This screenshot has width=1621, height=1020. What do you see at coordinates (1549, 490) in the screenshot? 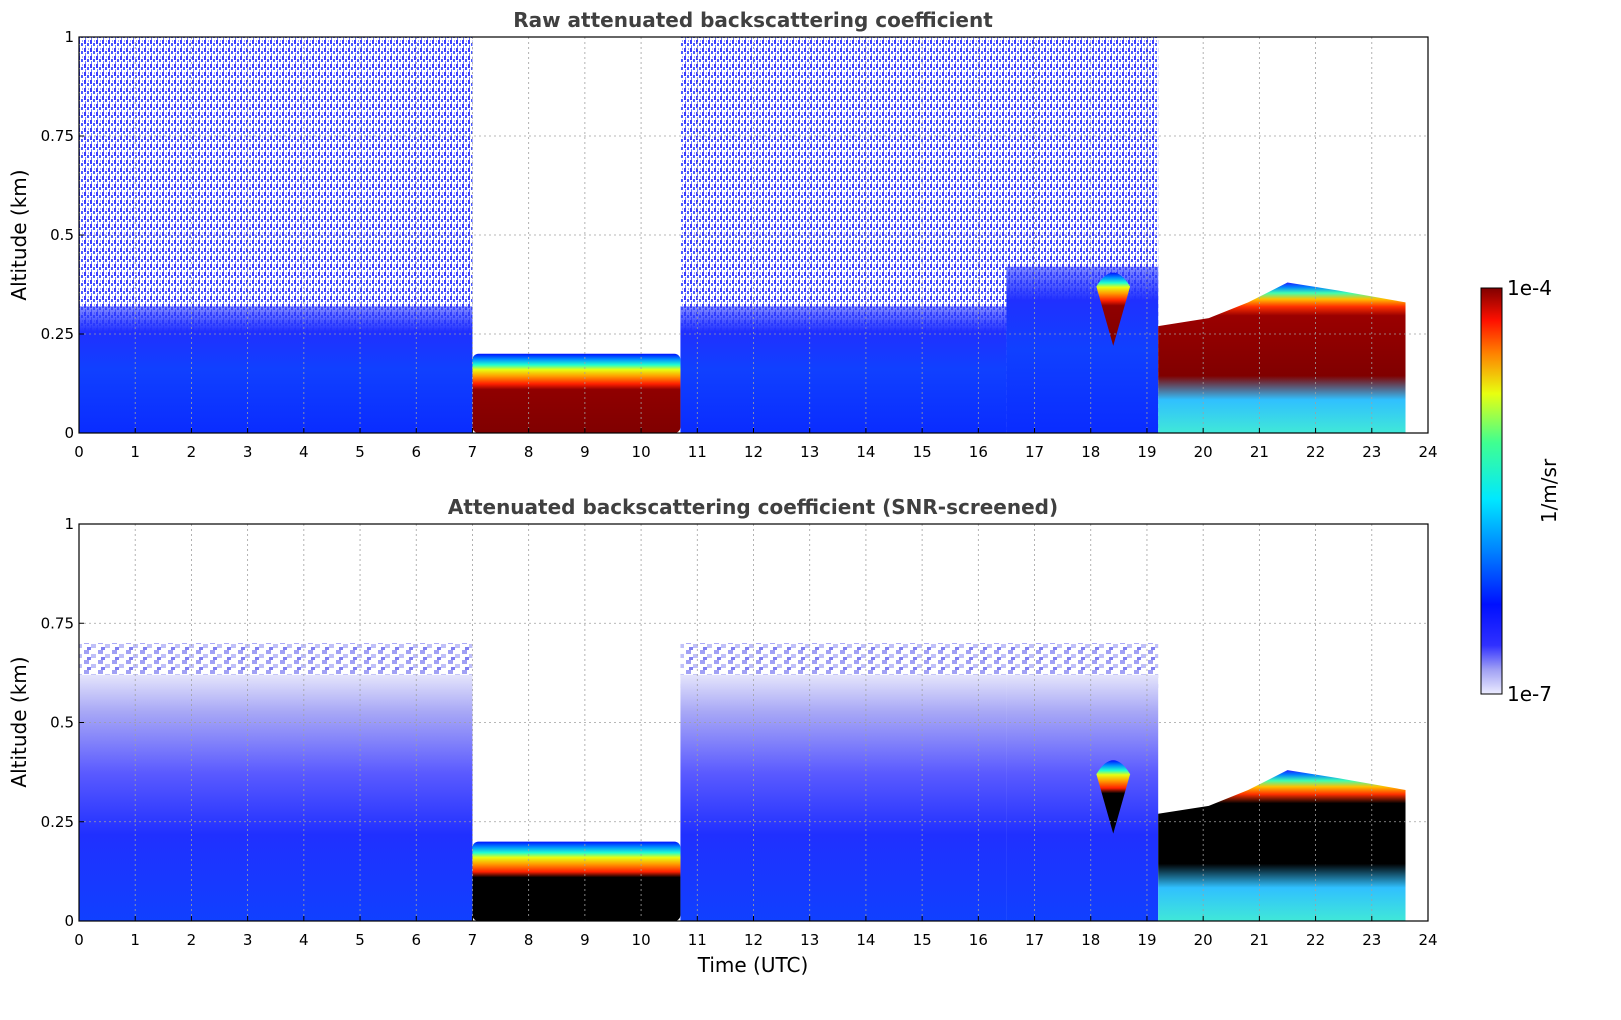
I see `colorbar-unit-label: 1/m/sr` at bounding box center [1549, 490].